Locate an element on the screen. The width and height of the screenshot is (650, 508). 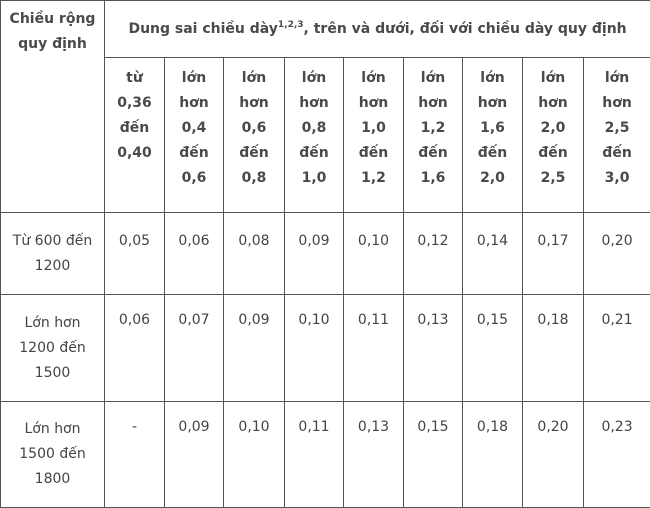
width-range-line: 1500 đến is located at coordinates (52, 454).